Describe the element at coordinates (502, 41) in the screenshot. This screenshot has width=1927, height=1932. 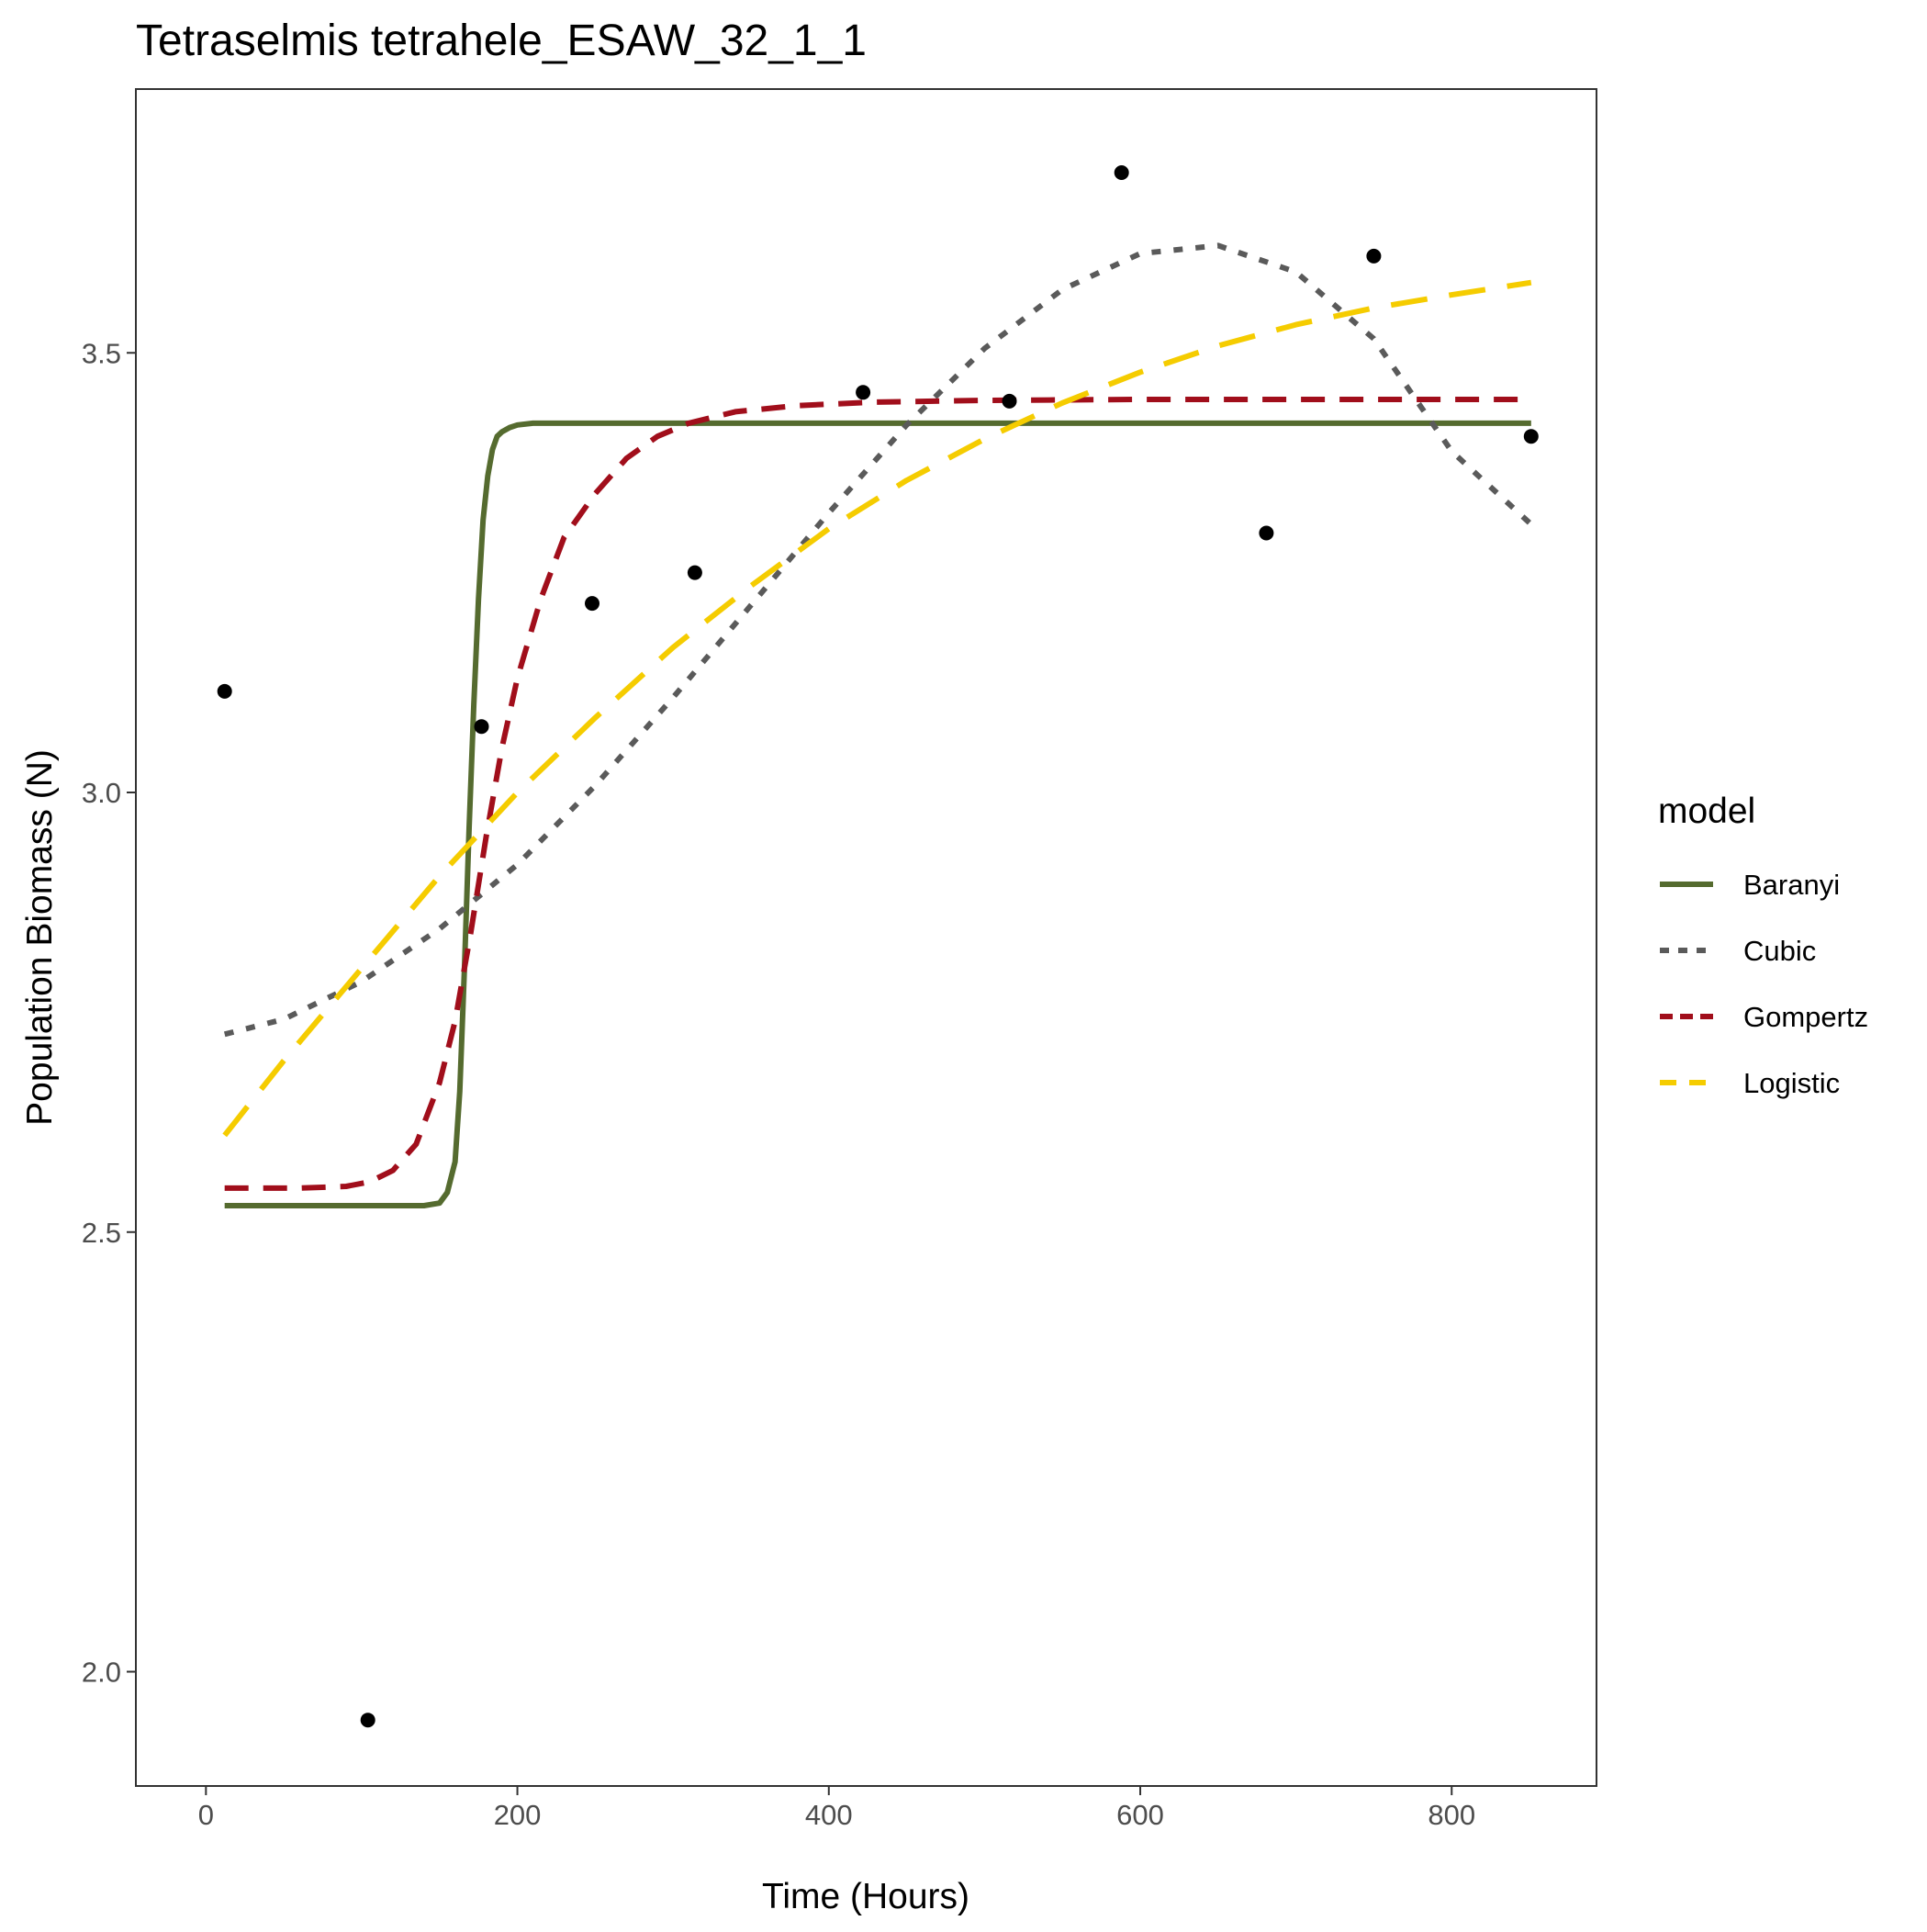
I see `chart-title: Tetraselmis tetrahele_ESAW_32_1_1` at that location.